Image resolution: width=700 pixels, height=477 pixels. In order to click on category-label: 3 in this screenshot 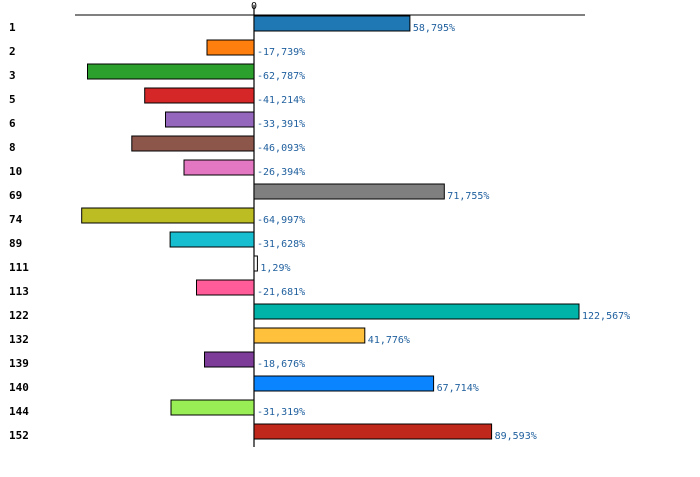, I will do `click(12, 75)`.